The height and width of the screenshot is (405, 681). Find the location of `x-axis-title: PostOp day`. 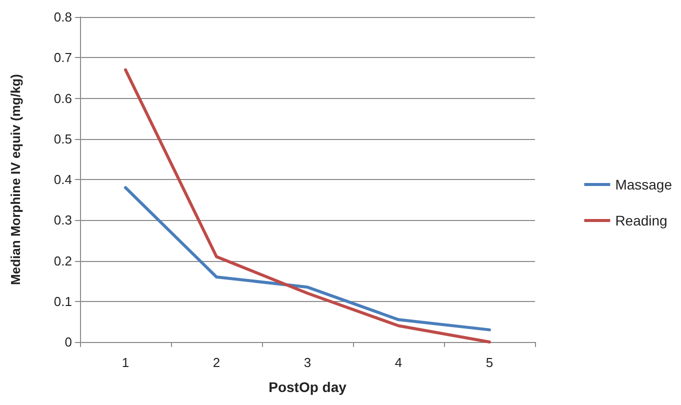

x-axis-title: PostOp day is located at coordinates (307, 387).